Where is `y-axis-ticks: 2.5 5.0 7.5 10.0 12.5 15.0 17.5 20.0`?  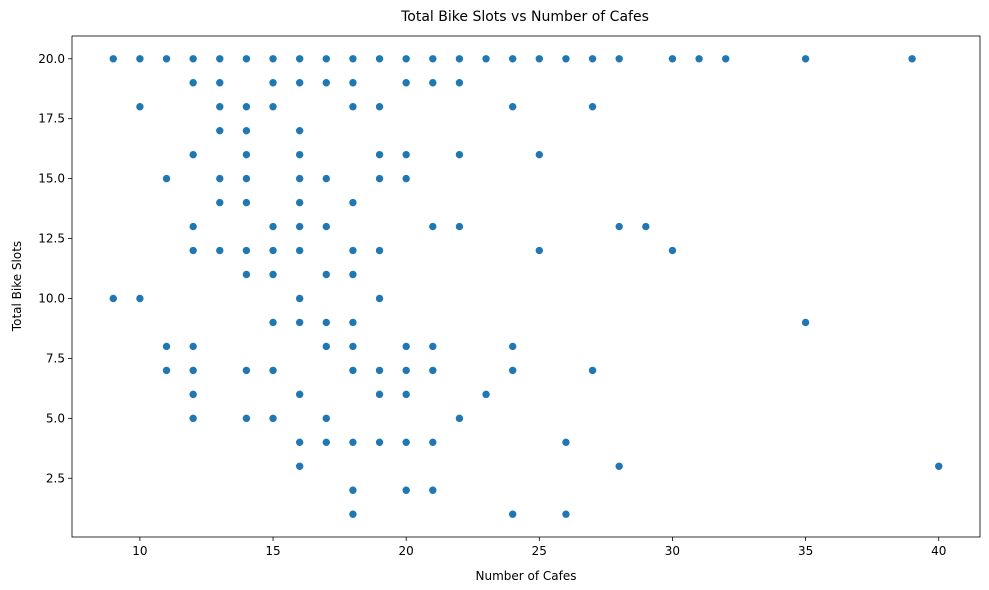 y-axis-ticks: 2.5 5.0 7.5 10.0 12.5 15.0 17.5 20.0 is located at coordinates (55, 268).